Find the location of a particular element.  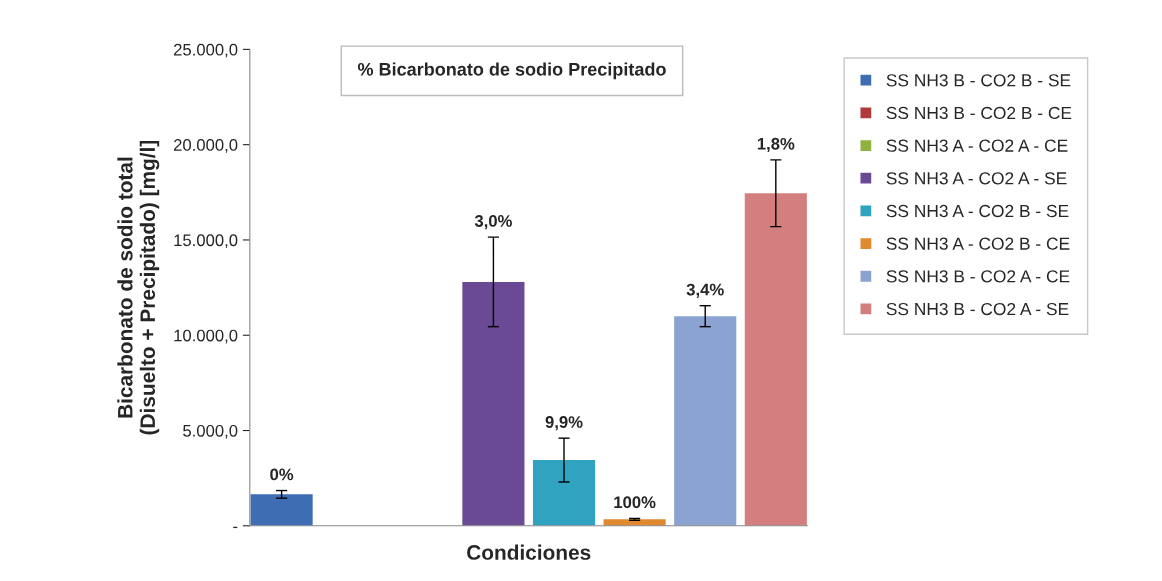

legend-label: SS NH3 B - CO2 B - SE is located at coordinates (978, 80).